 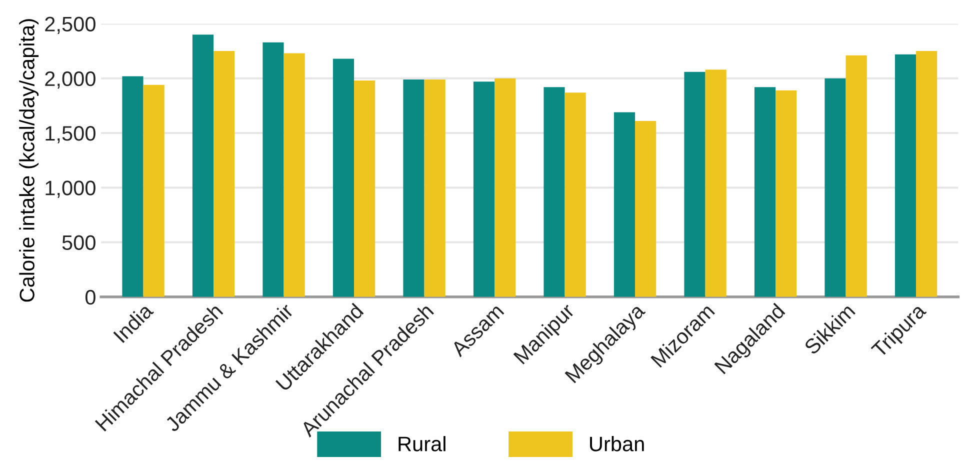 What do you see at coordinates (617, 444) in the screenshot?
I see `legend-label: Urban` at bounding box center [617, 444].